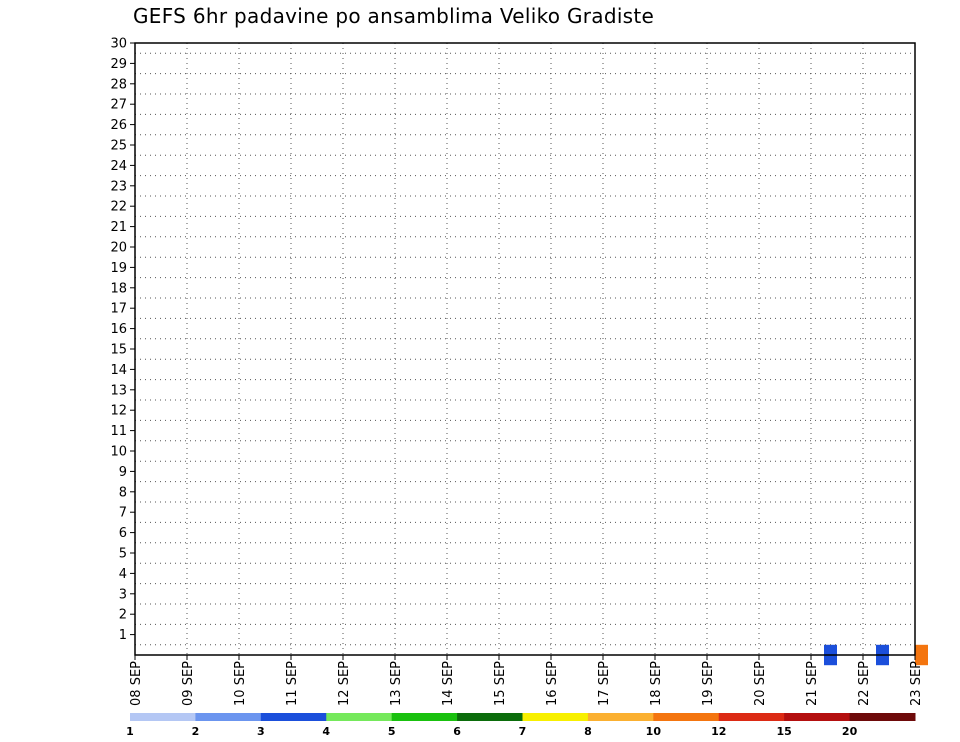 This screenshot has height=742, width=960. I want to click on legend-label: 15, so click(784, 731).